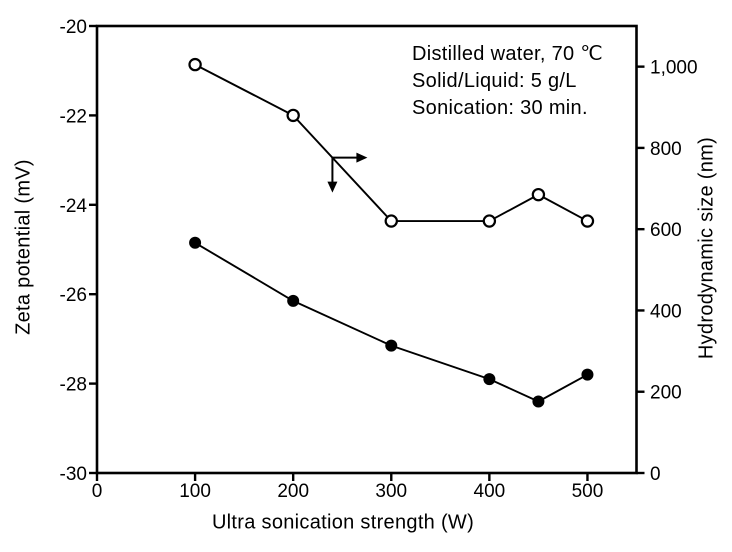 Image resolution: width=732 pixels, height=552 pixels. What do you see at coordinates (23, 247) in the screenshot?
I see `y-axis-label-left: Zeta potential (mV)` at bounding box center [23, 247].